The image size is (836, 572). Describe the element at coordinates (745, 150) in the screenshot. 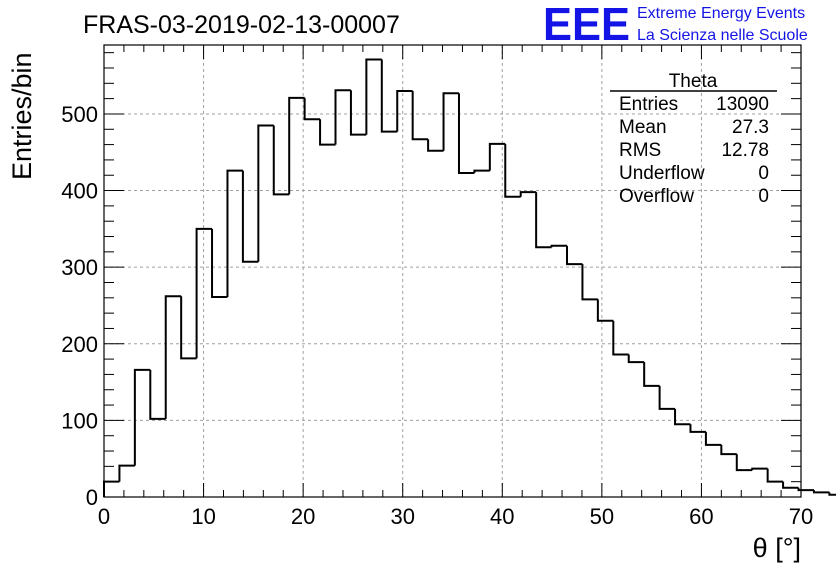

I see `stats-row-value: 12.78` at that location.